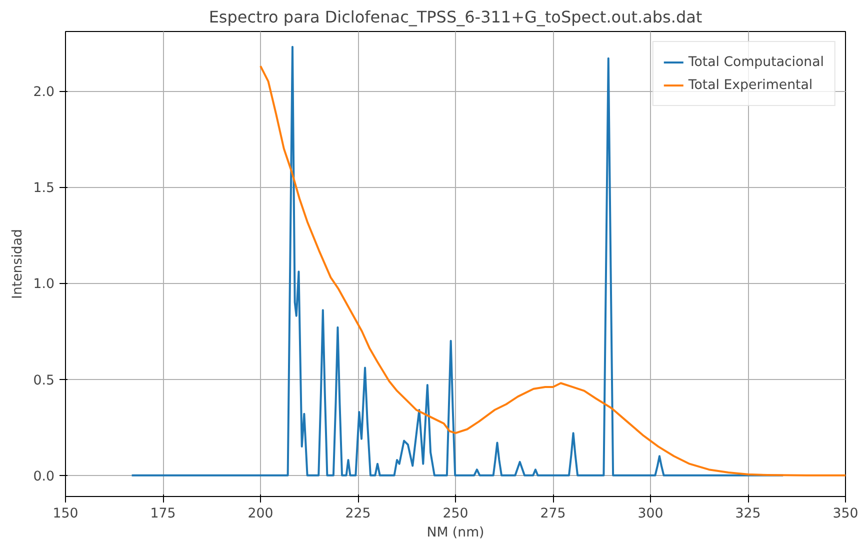 Image resolution: width=860 pixels, height=543 pixels. What do you see at coordinates (358, 514) in the screenshot?
I see `x-tick-label: 225` at bounding box center [358, 514].